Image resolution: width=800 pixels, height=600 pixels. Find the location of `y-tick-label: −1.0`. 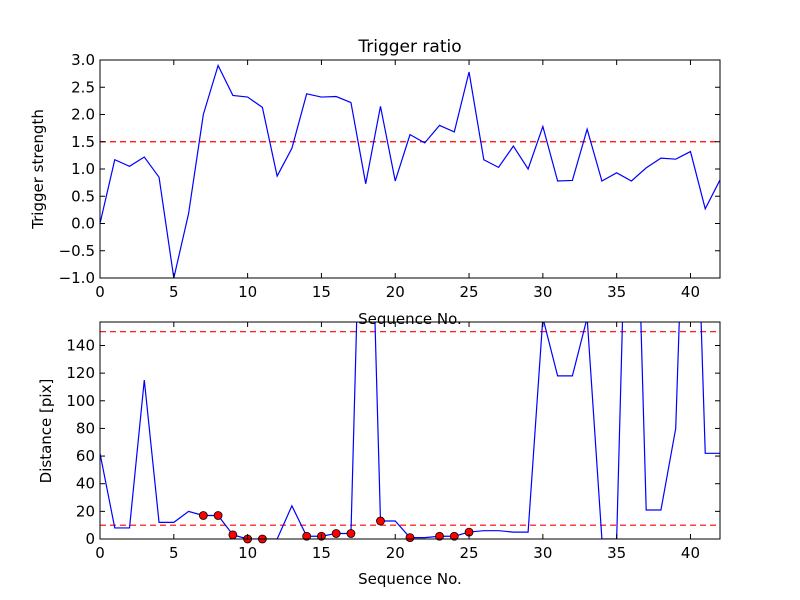

y-tick-label: −1.0 is located at coordinates (77, 278).